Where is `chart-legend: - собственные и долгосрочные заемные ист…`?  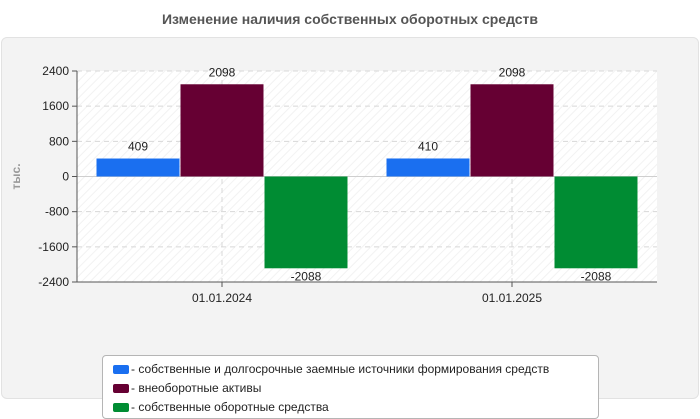 chart-legend: - собственные и долгосрочные заемные ист… is located at coordinates (350, 387).